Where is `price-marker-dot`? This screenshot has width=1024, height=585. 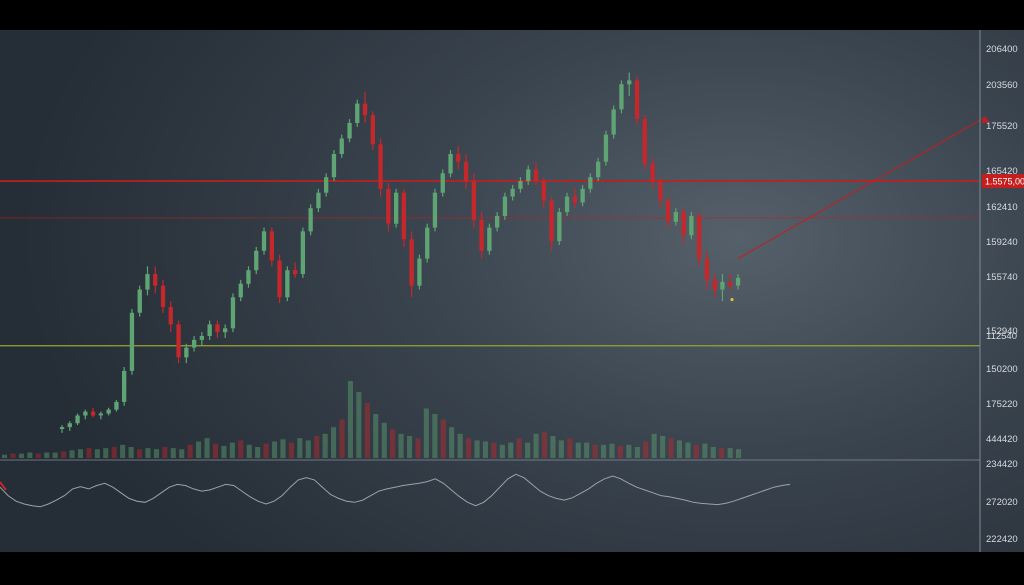
price-marker-dot is located at coordinates (732, 299).